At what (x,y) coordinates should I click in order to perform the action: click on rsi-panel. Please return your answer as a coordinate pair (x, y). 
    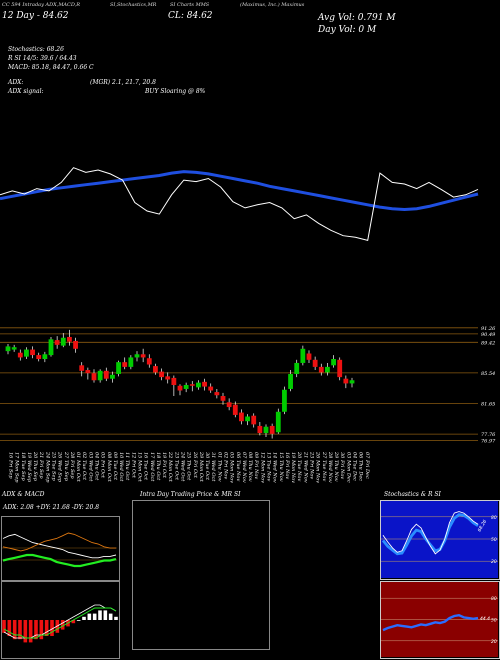
    Looking at the image, I should click on (440, 620).